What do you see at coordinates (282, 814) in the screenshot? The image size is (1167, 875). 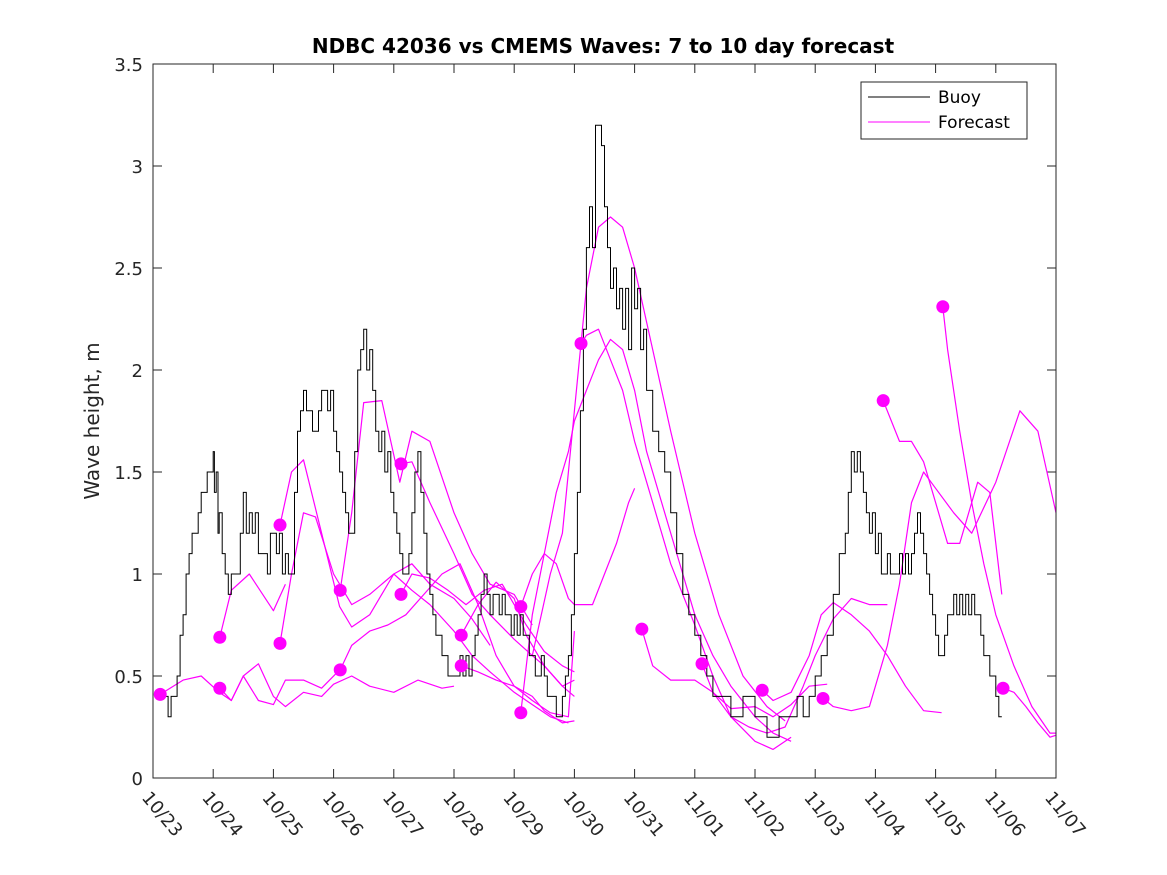 I see `x-tick-label: 10/25` at bounding box center [282, 814].